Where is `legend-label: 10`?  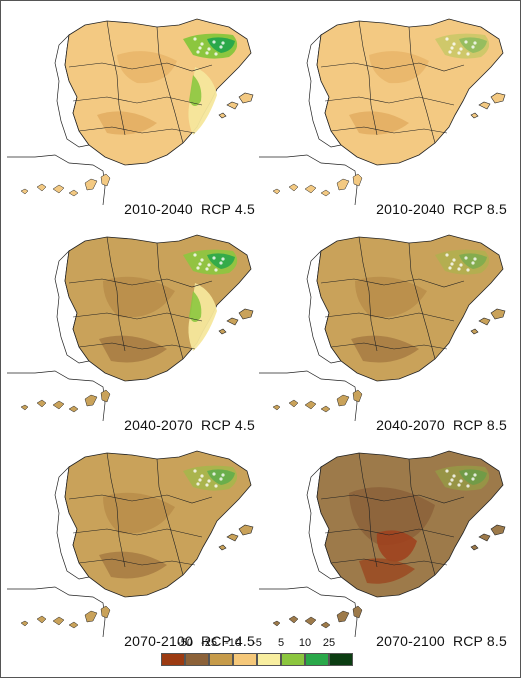
legend-label: 10 is located at coordinates (305, 643).